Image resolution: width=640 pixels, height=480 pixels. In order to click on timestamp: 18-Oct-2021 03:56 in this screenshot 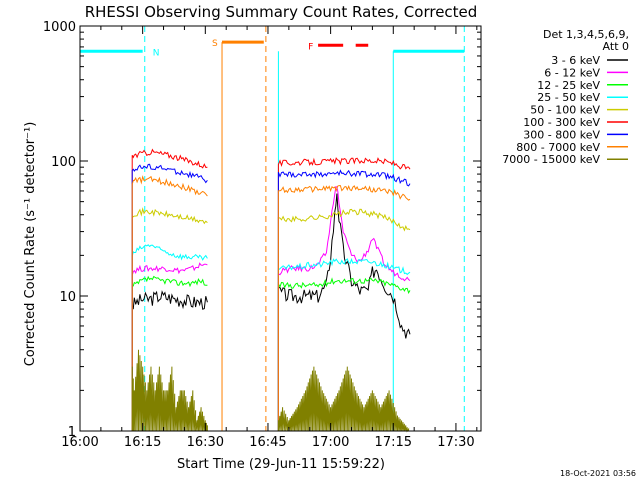, I will do `click(598, 473)`.